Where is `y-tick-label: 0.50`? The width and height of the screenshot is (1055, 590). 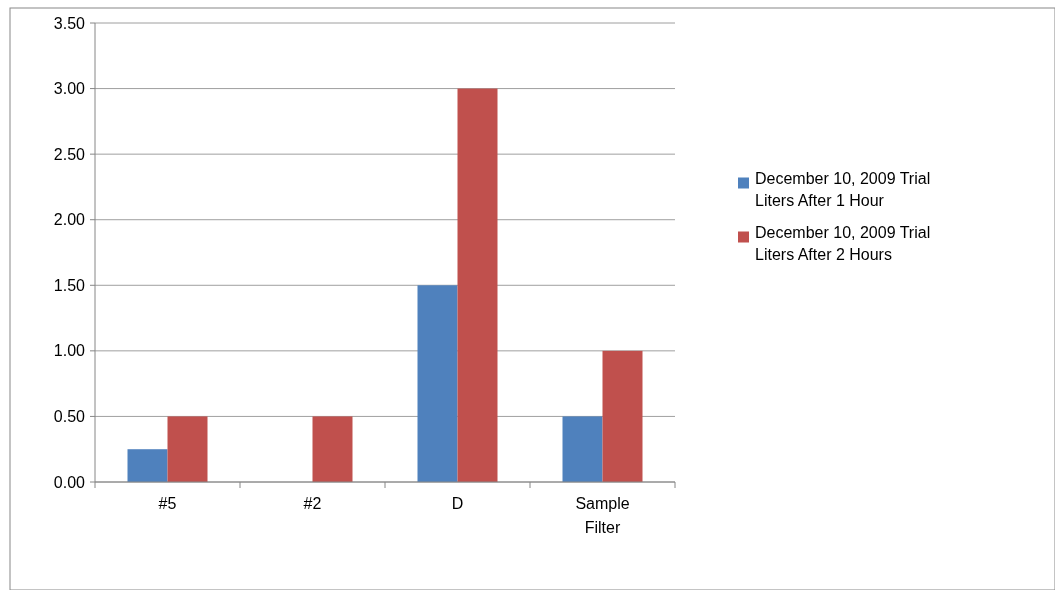
y-tick-label: 0.50 is located at coordinates (69, 417).